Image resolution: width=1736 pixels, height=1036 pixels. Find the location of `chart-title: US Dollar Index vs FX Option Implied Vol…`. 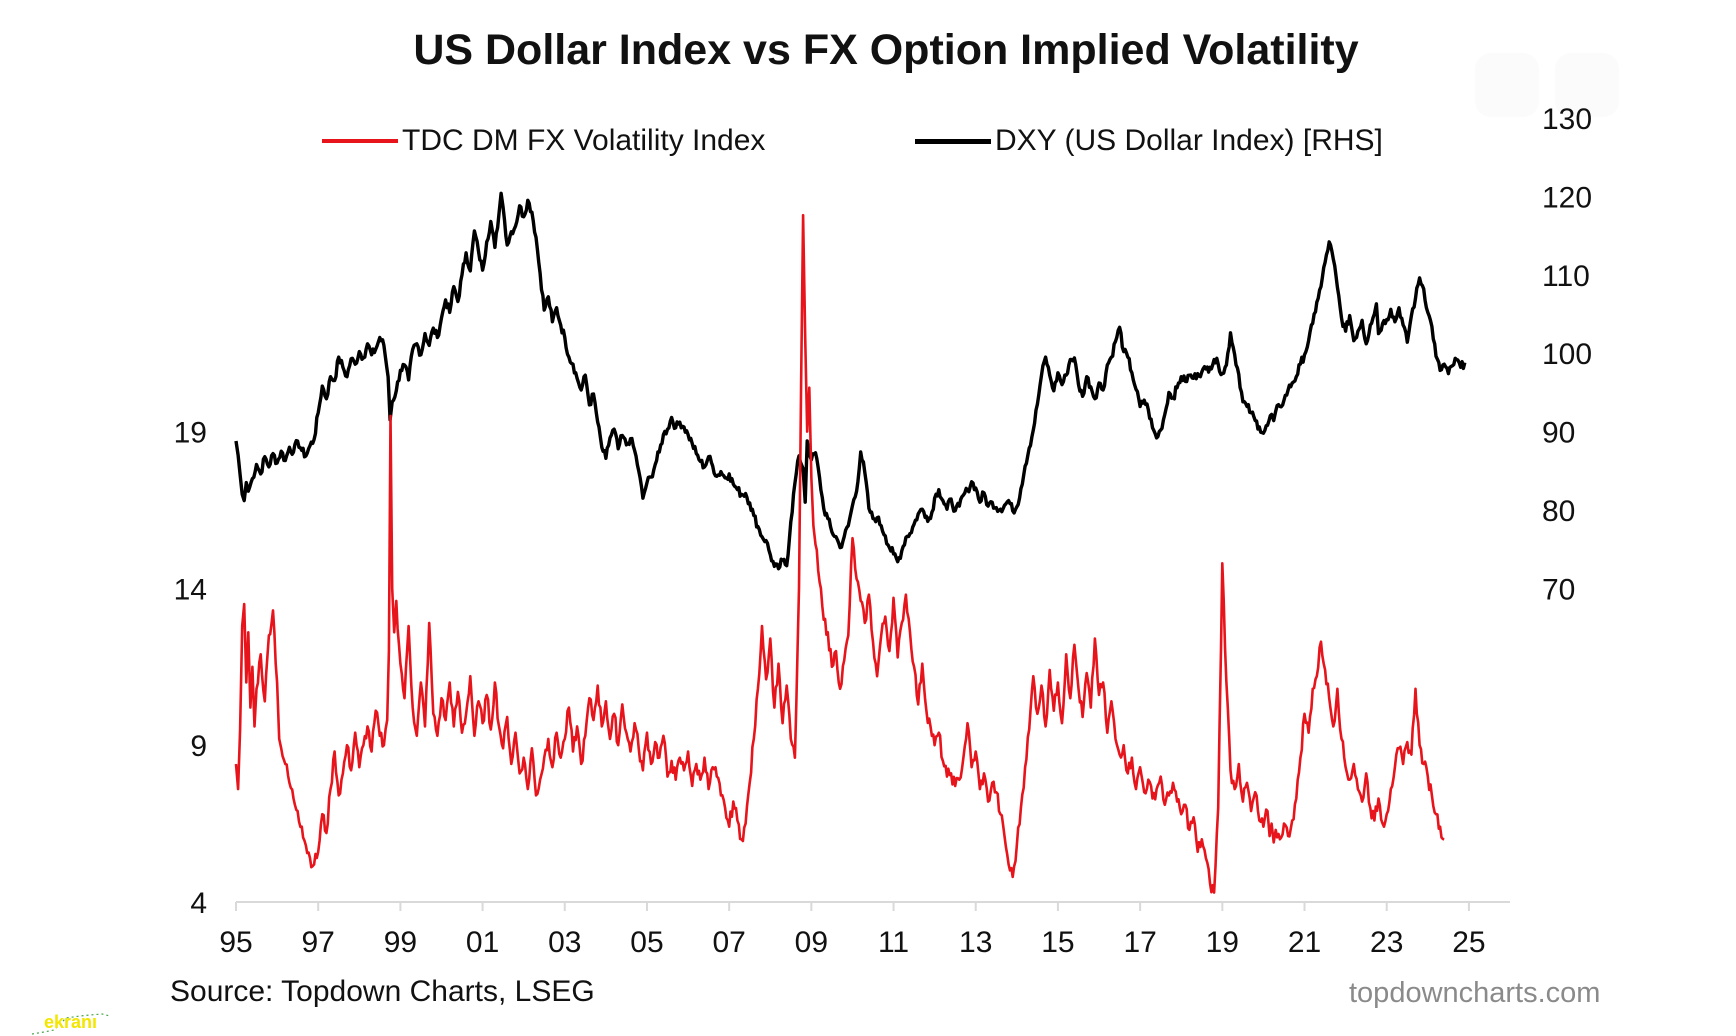

chart-title: US Dollar Index vs FX Option Implied Vol… is located at coordinates (886, 50).